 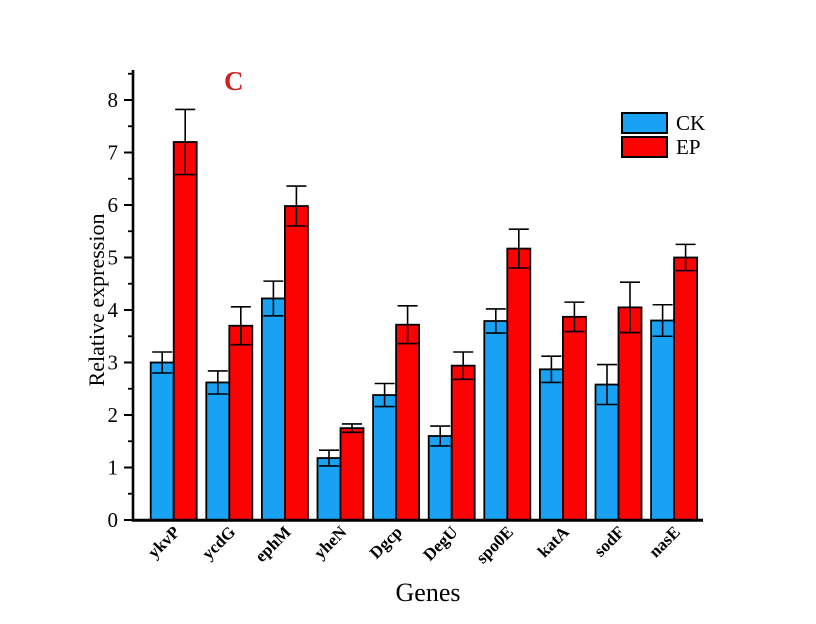 What do you see at coordinates (113, 258) in the screenshot?
I see `y-tick-label: 5` at bounding box center [113, 258].